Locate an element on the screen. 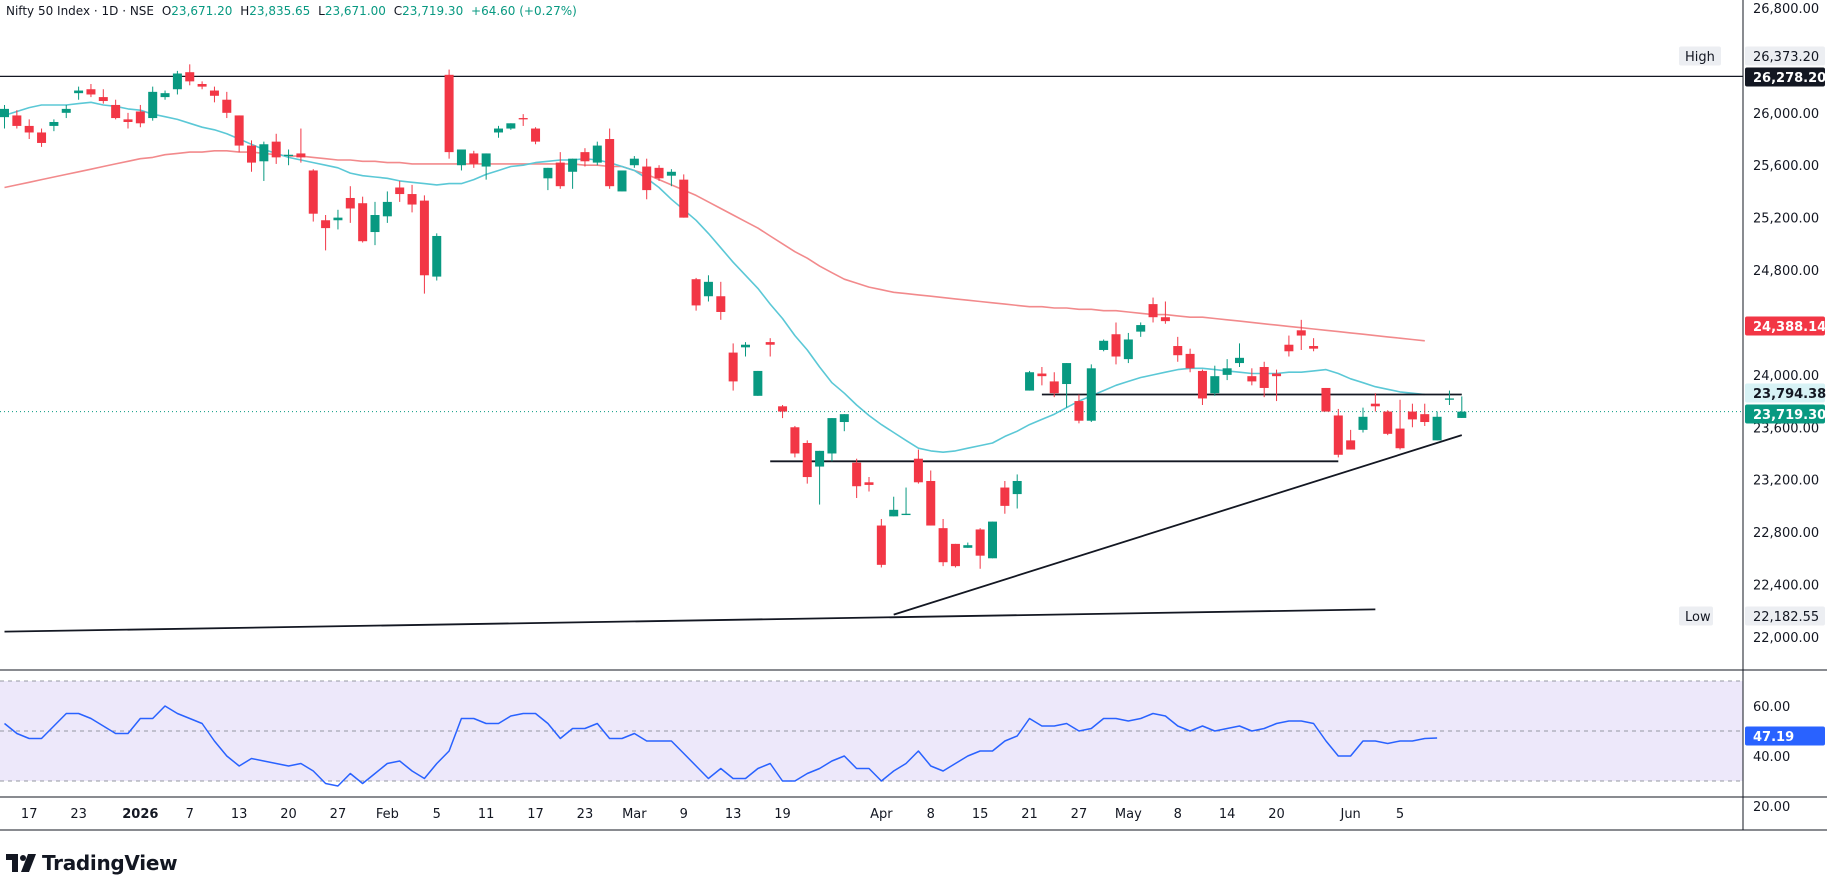 This screenshot has height=888, width=1827. time-tick-label: 7 is located at coordinates (190, 814).